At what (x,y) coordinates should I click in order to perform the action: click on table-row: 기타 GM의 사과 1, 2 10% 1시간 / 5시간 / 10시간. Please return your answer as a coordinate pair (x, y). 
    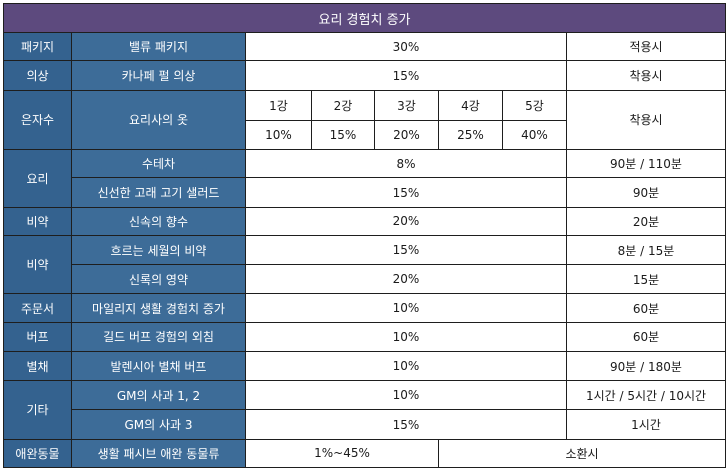
    Looking at the image, I should click on (364, 410).